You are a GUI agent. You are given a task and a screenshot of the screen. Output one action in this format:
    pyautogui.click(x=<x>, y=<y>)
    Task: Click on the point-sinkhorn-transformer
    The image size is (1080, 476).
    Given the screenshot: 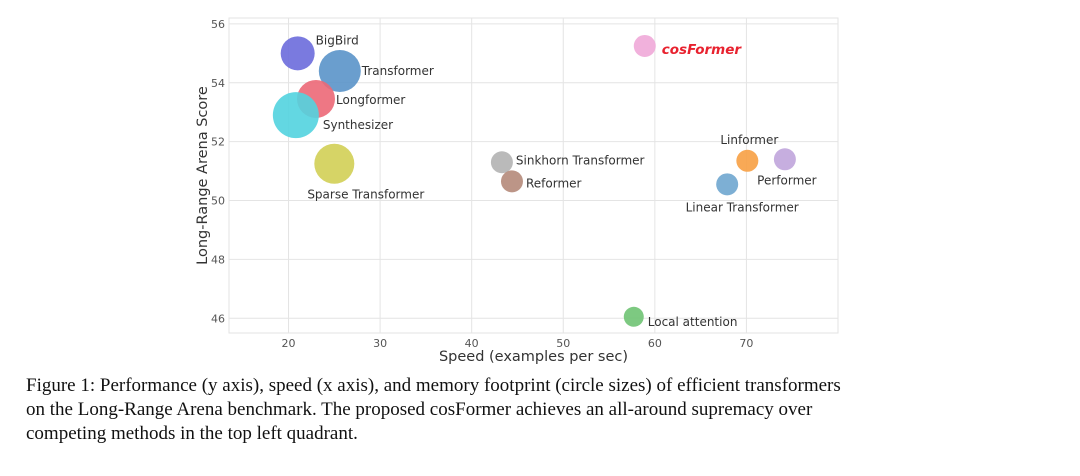 What is the action you would take?
    pyautogui.click(x=501, y=162)
    